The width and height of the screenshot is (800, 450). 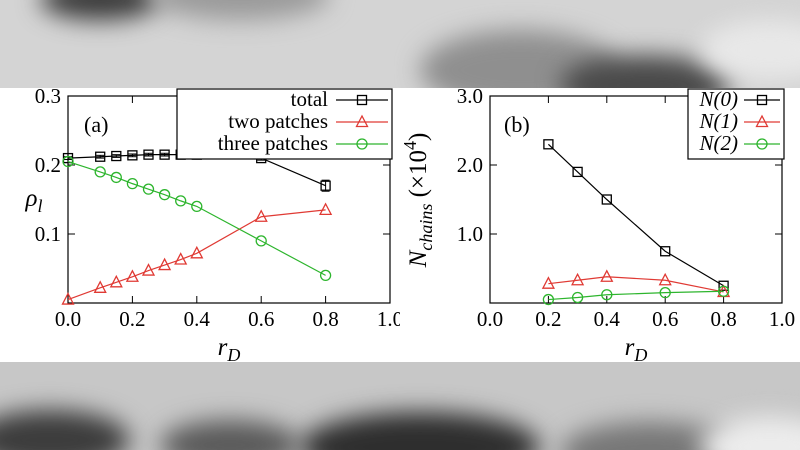 What do you see at coordinates (48, 98) in the screenshot?
I see `svg-text: 0.3` at bounding box center [48, 98].